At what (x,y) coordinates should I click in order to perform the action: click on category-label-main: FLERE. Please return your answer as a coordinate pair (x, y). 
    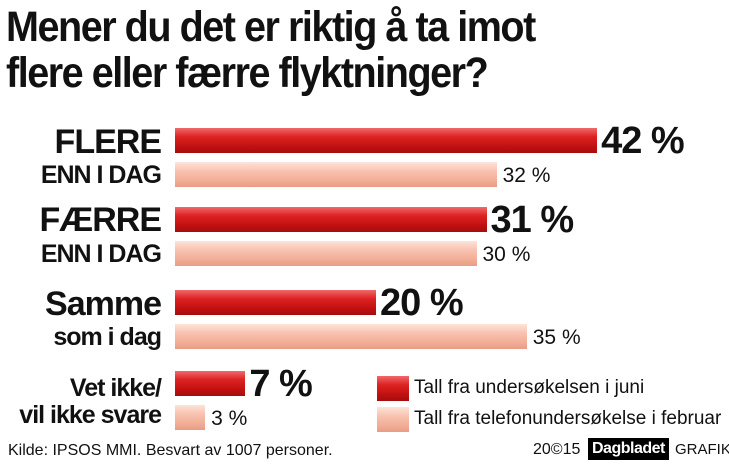
    Looking at the image, I should click on (108, 142).